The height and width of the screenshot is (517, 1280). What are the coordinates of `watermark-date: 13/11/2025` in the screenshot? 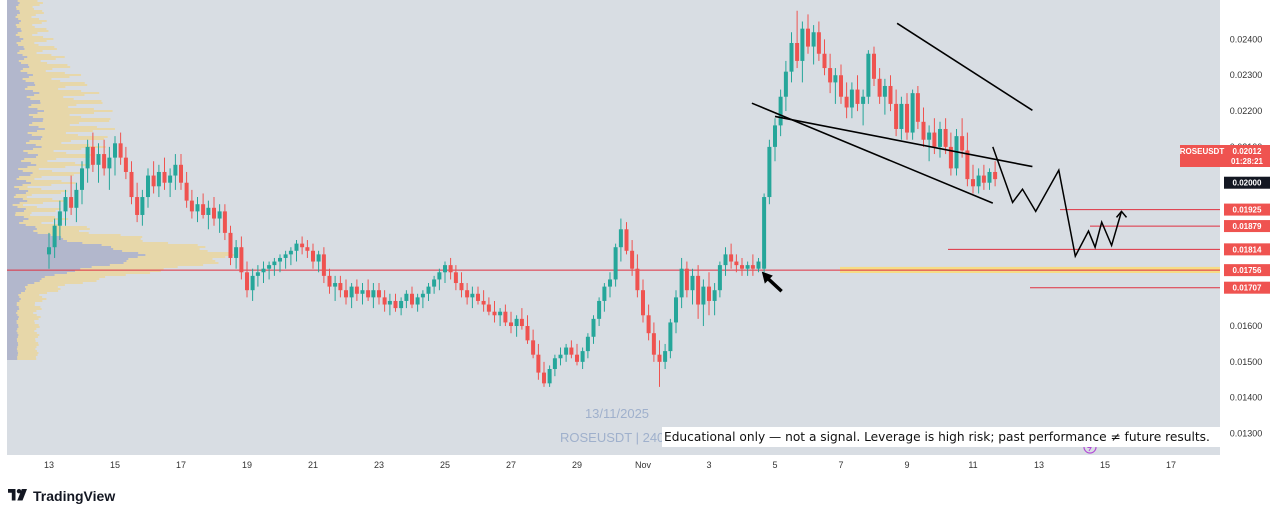 It's located at (617, 413).